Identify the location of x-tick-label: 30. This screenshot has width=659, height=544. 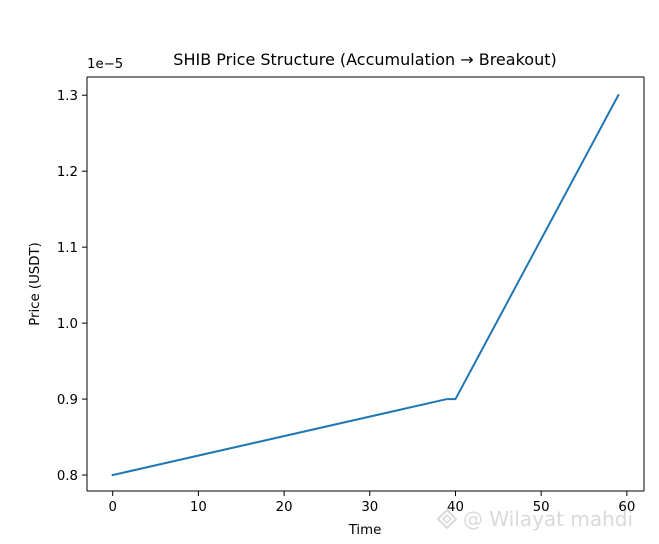
(369, 507).